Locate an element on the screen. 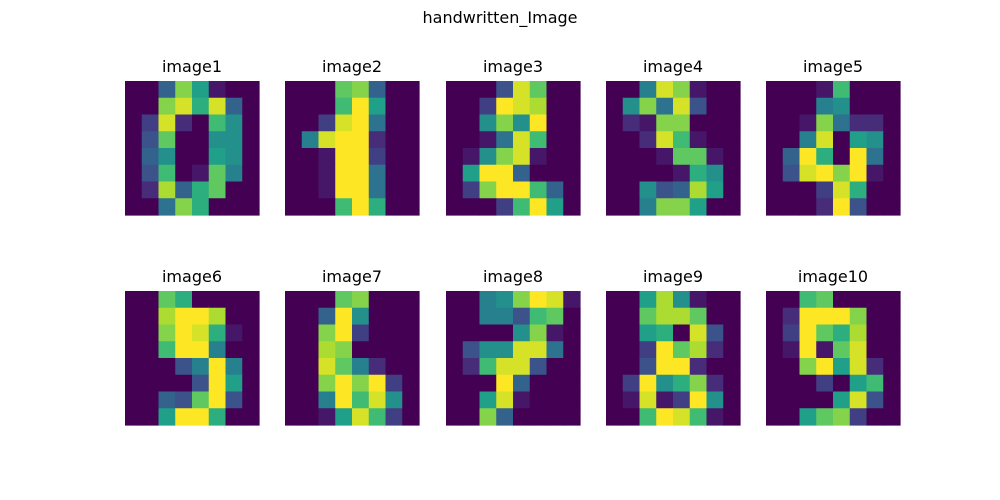  image-title: image4 is located at coordinates (673, 66).